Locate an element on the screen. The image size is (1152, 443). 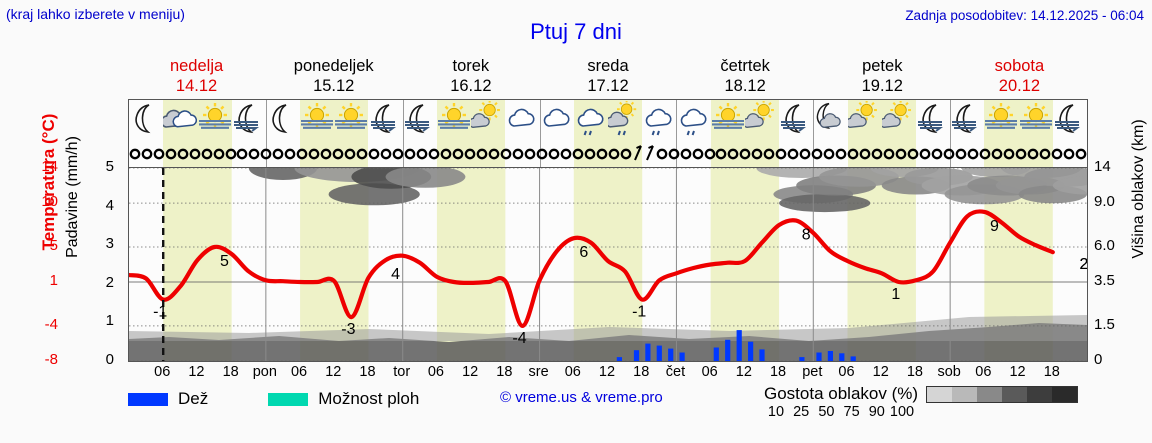
day-date: 14.12 is located at coordinates (196, 86).